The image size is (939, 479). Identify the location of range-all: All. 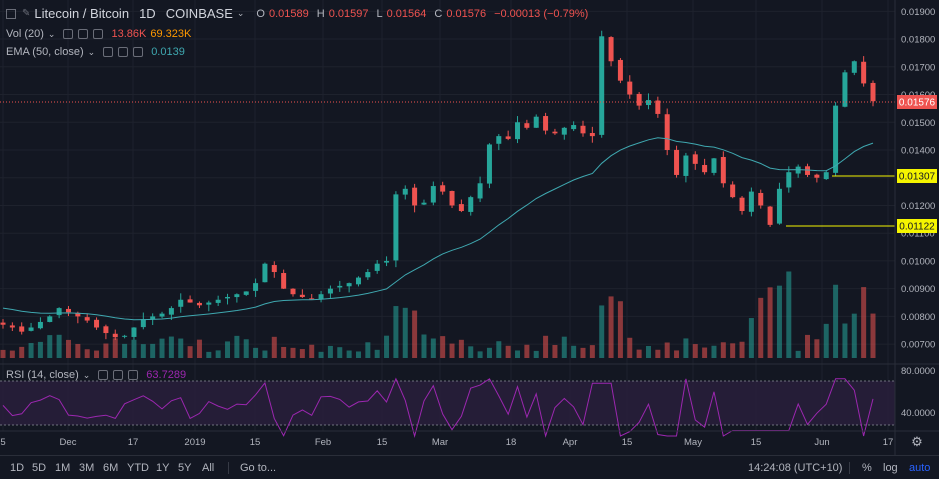
(208, 468).